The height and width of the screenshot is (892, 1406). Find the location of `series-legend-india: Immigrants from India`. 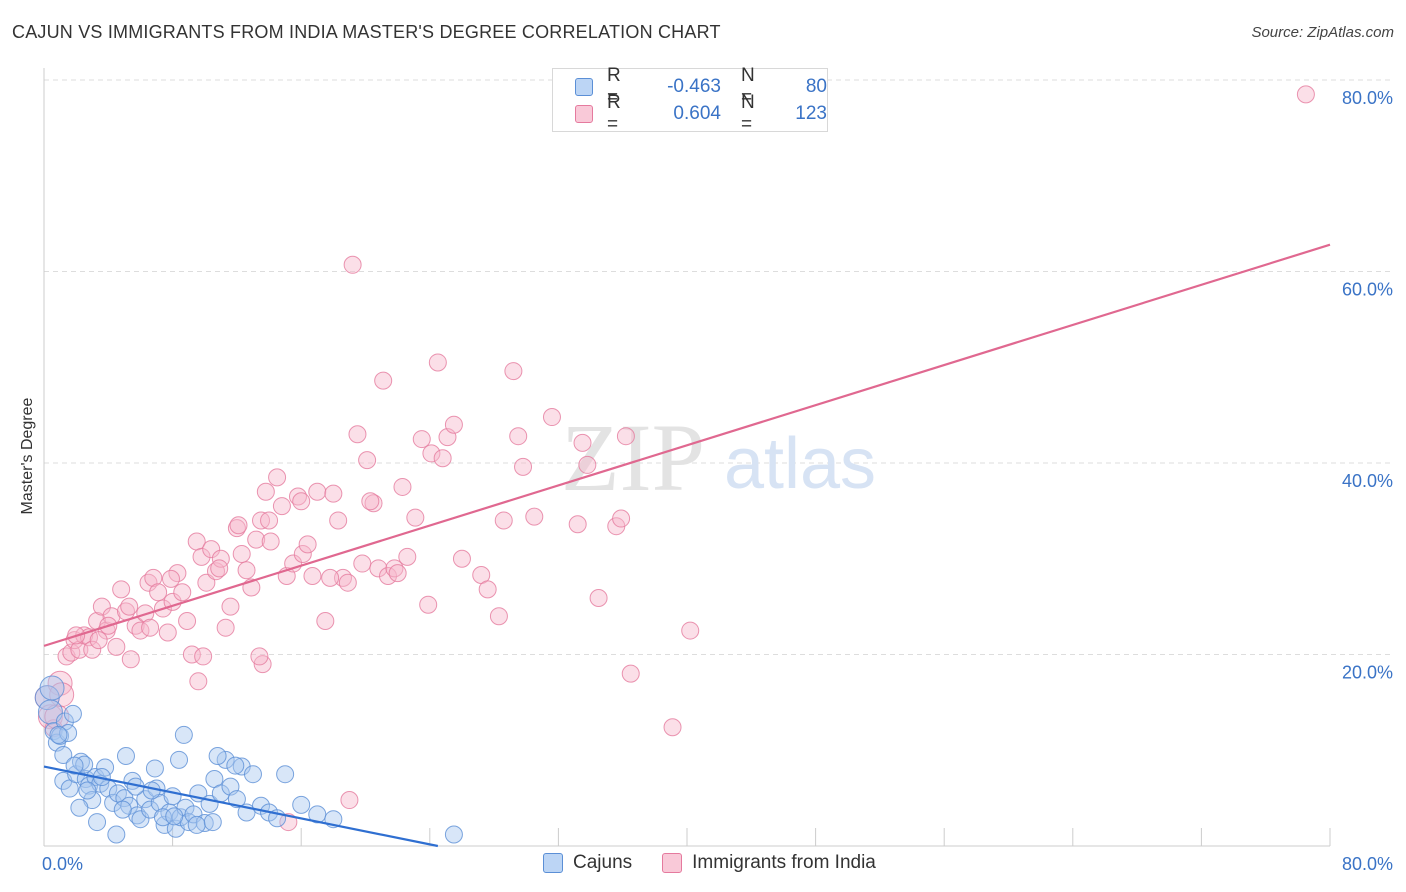

series-legend-india: Immigrants from India is located at coordinates (769, 863).